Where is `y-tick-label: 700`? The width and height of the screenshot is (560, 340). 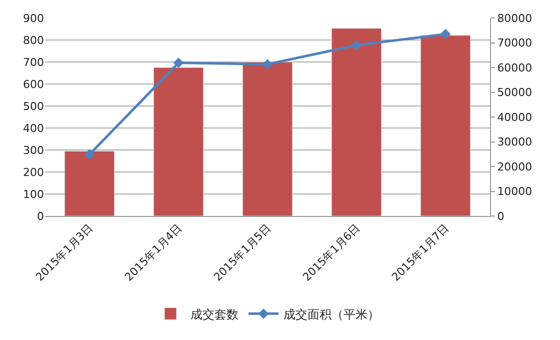
y-tick-label: 700 is located at coordinates (33, 62).